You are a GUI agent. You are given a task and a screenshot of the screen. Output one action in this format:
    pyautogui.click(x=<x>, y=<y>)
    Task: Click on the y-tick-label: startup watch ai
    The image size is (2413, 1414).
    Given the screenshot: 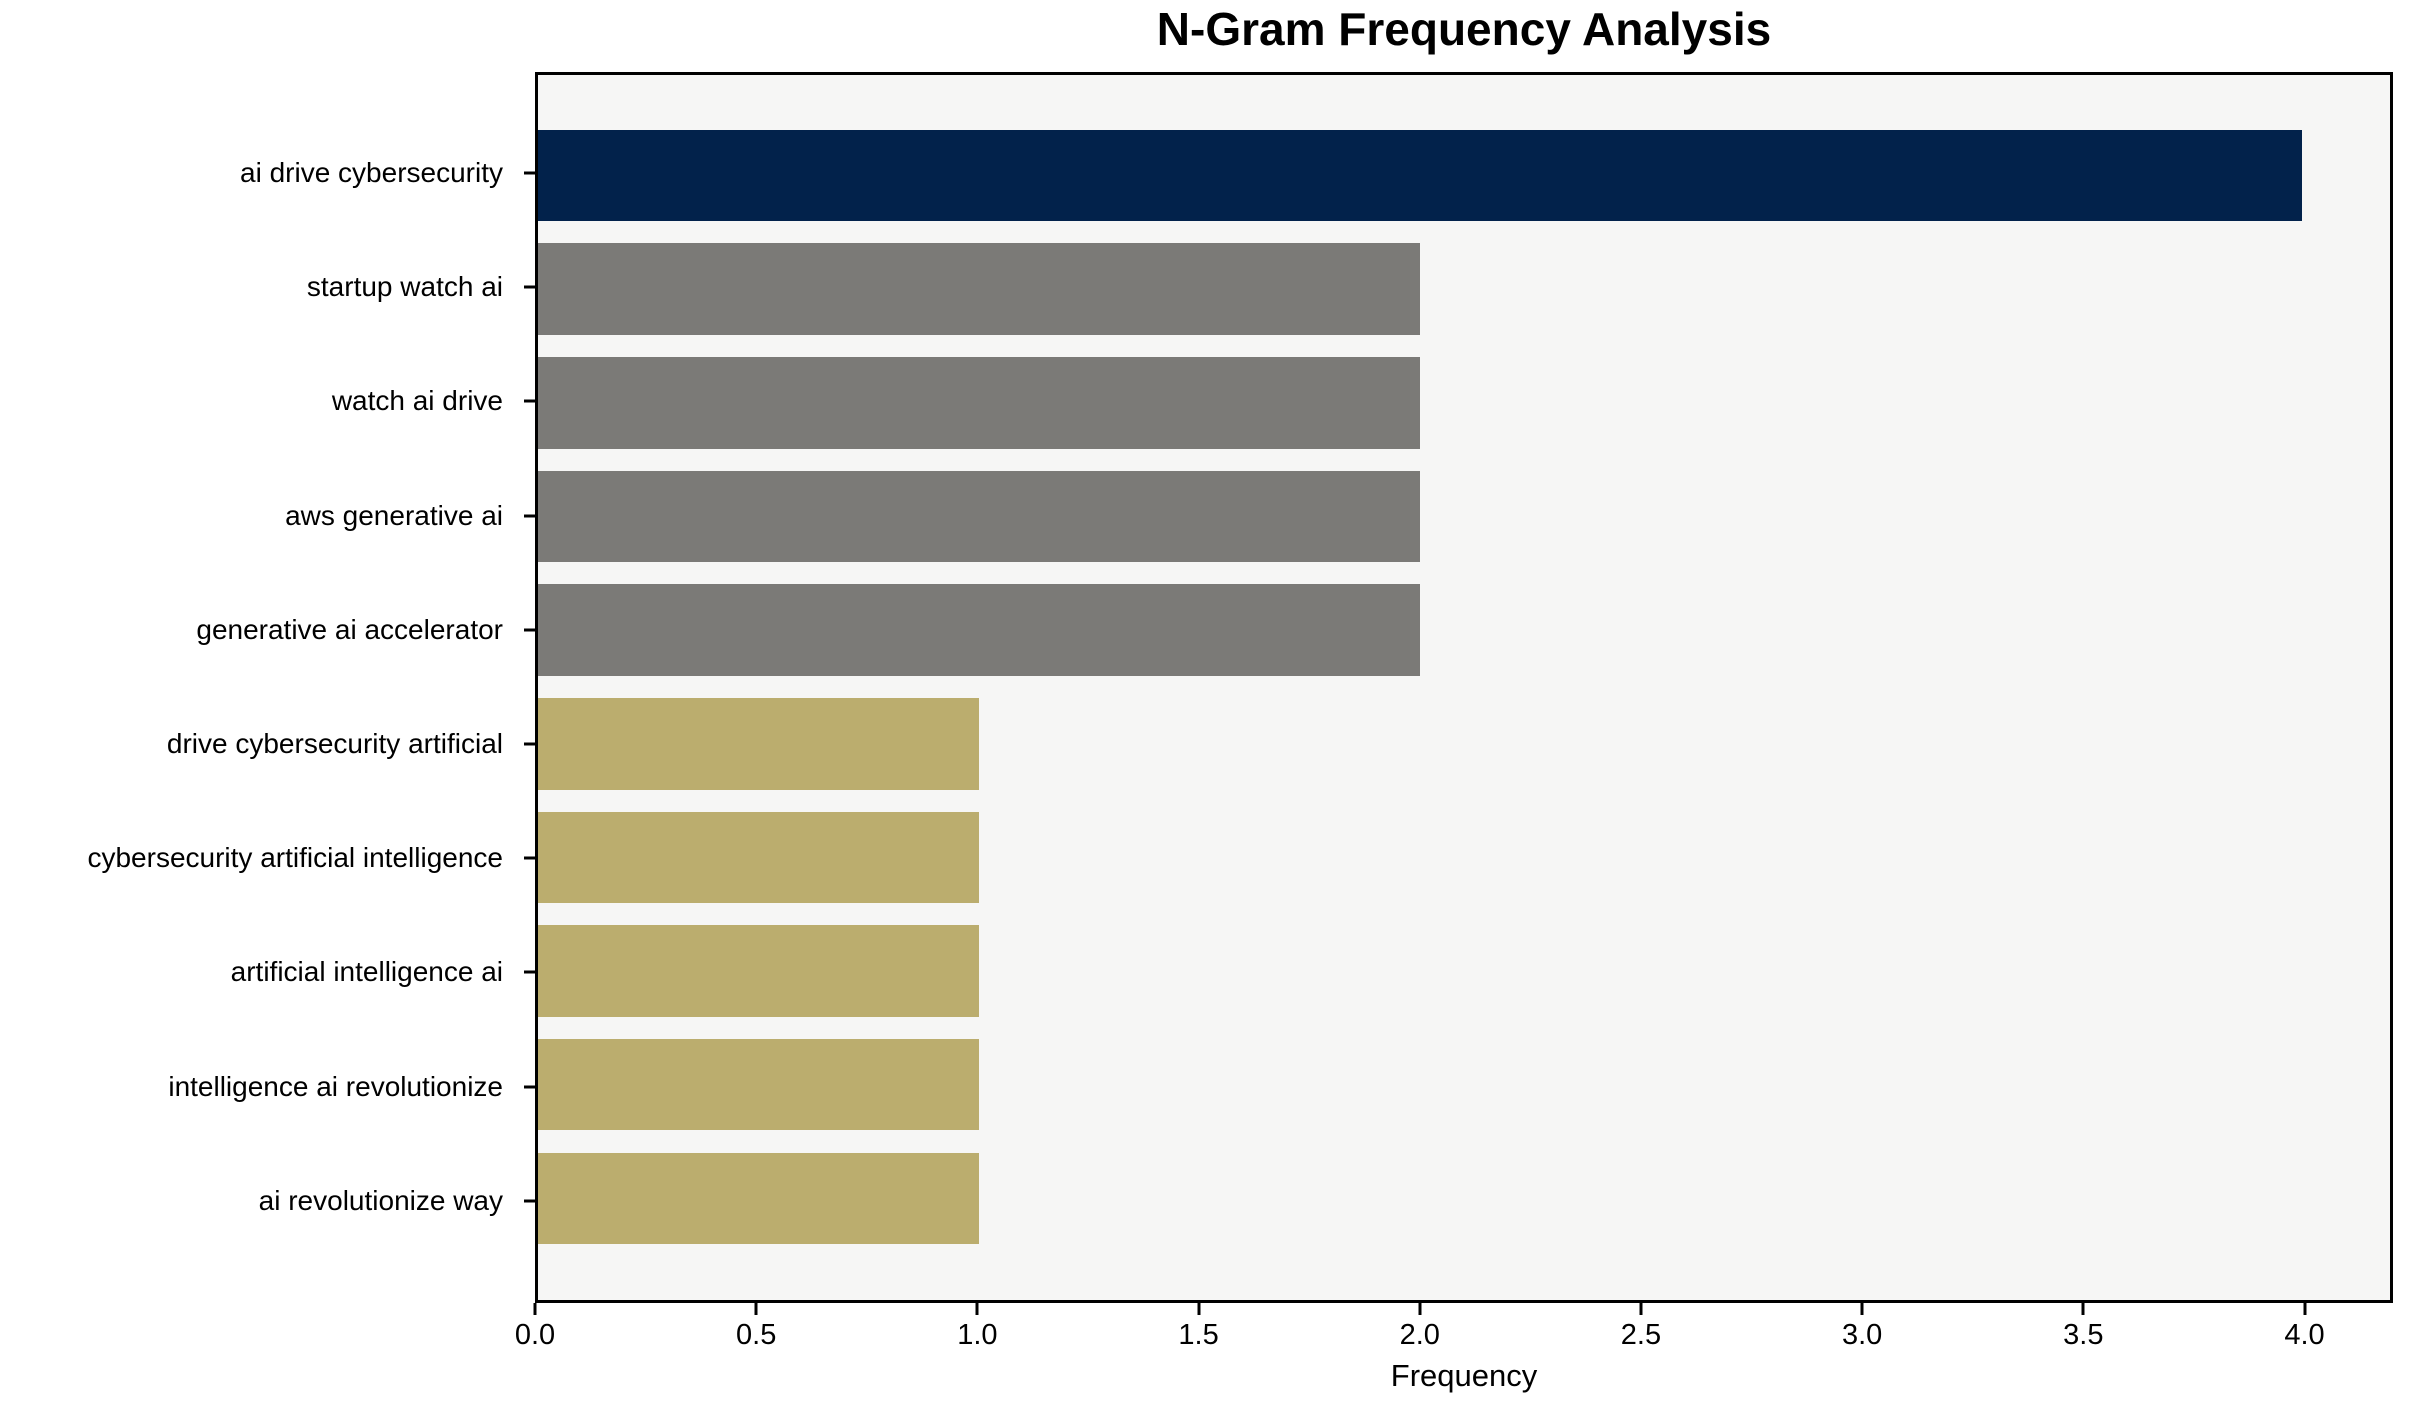 What is the action you would take?
    pyautogui.click(x=404, y=287)
    